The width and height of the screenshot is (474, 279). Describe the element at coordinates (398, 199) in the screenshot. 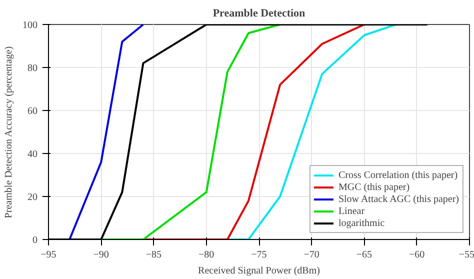

I see `legend-label: Slow Attack AGC (this paper)` at that location.